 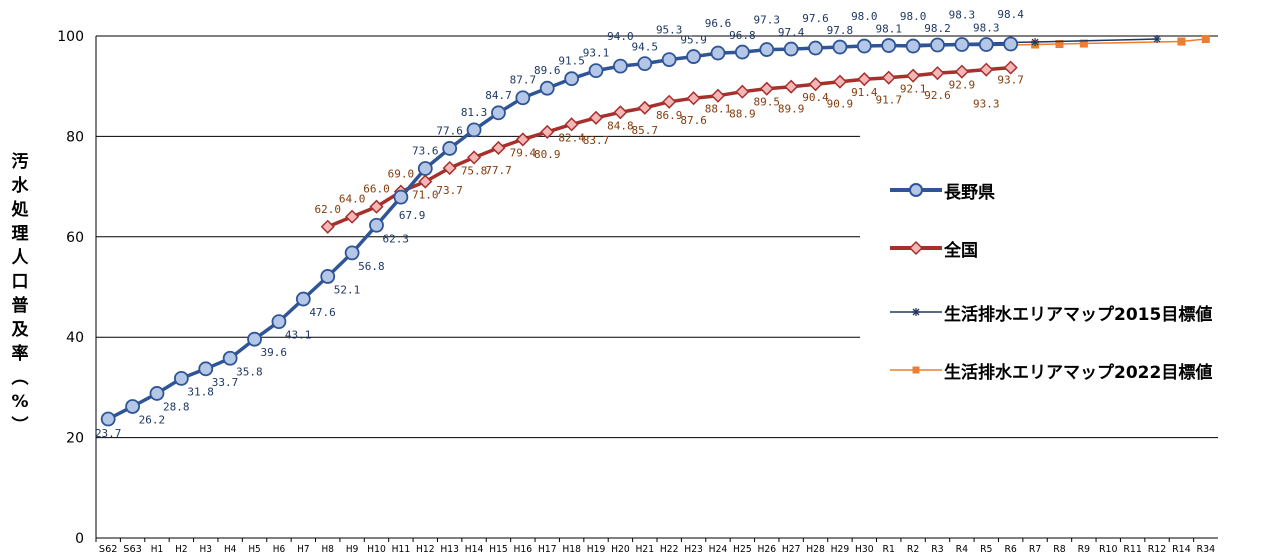 I want to click on x-tick-label: H10, so click(x=376, y=549).